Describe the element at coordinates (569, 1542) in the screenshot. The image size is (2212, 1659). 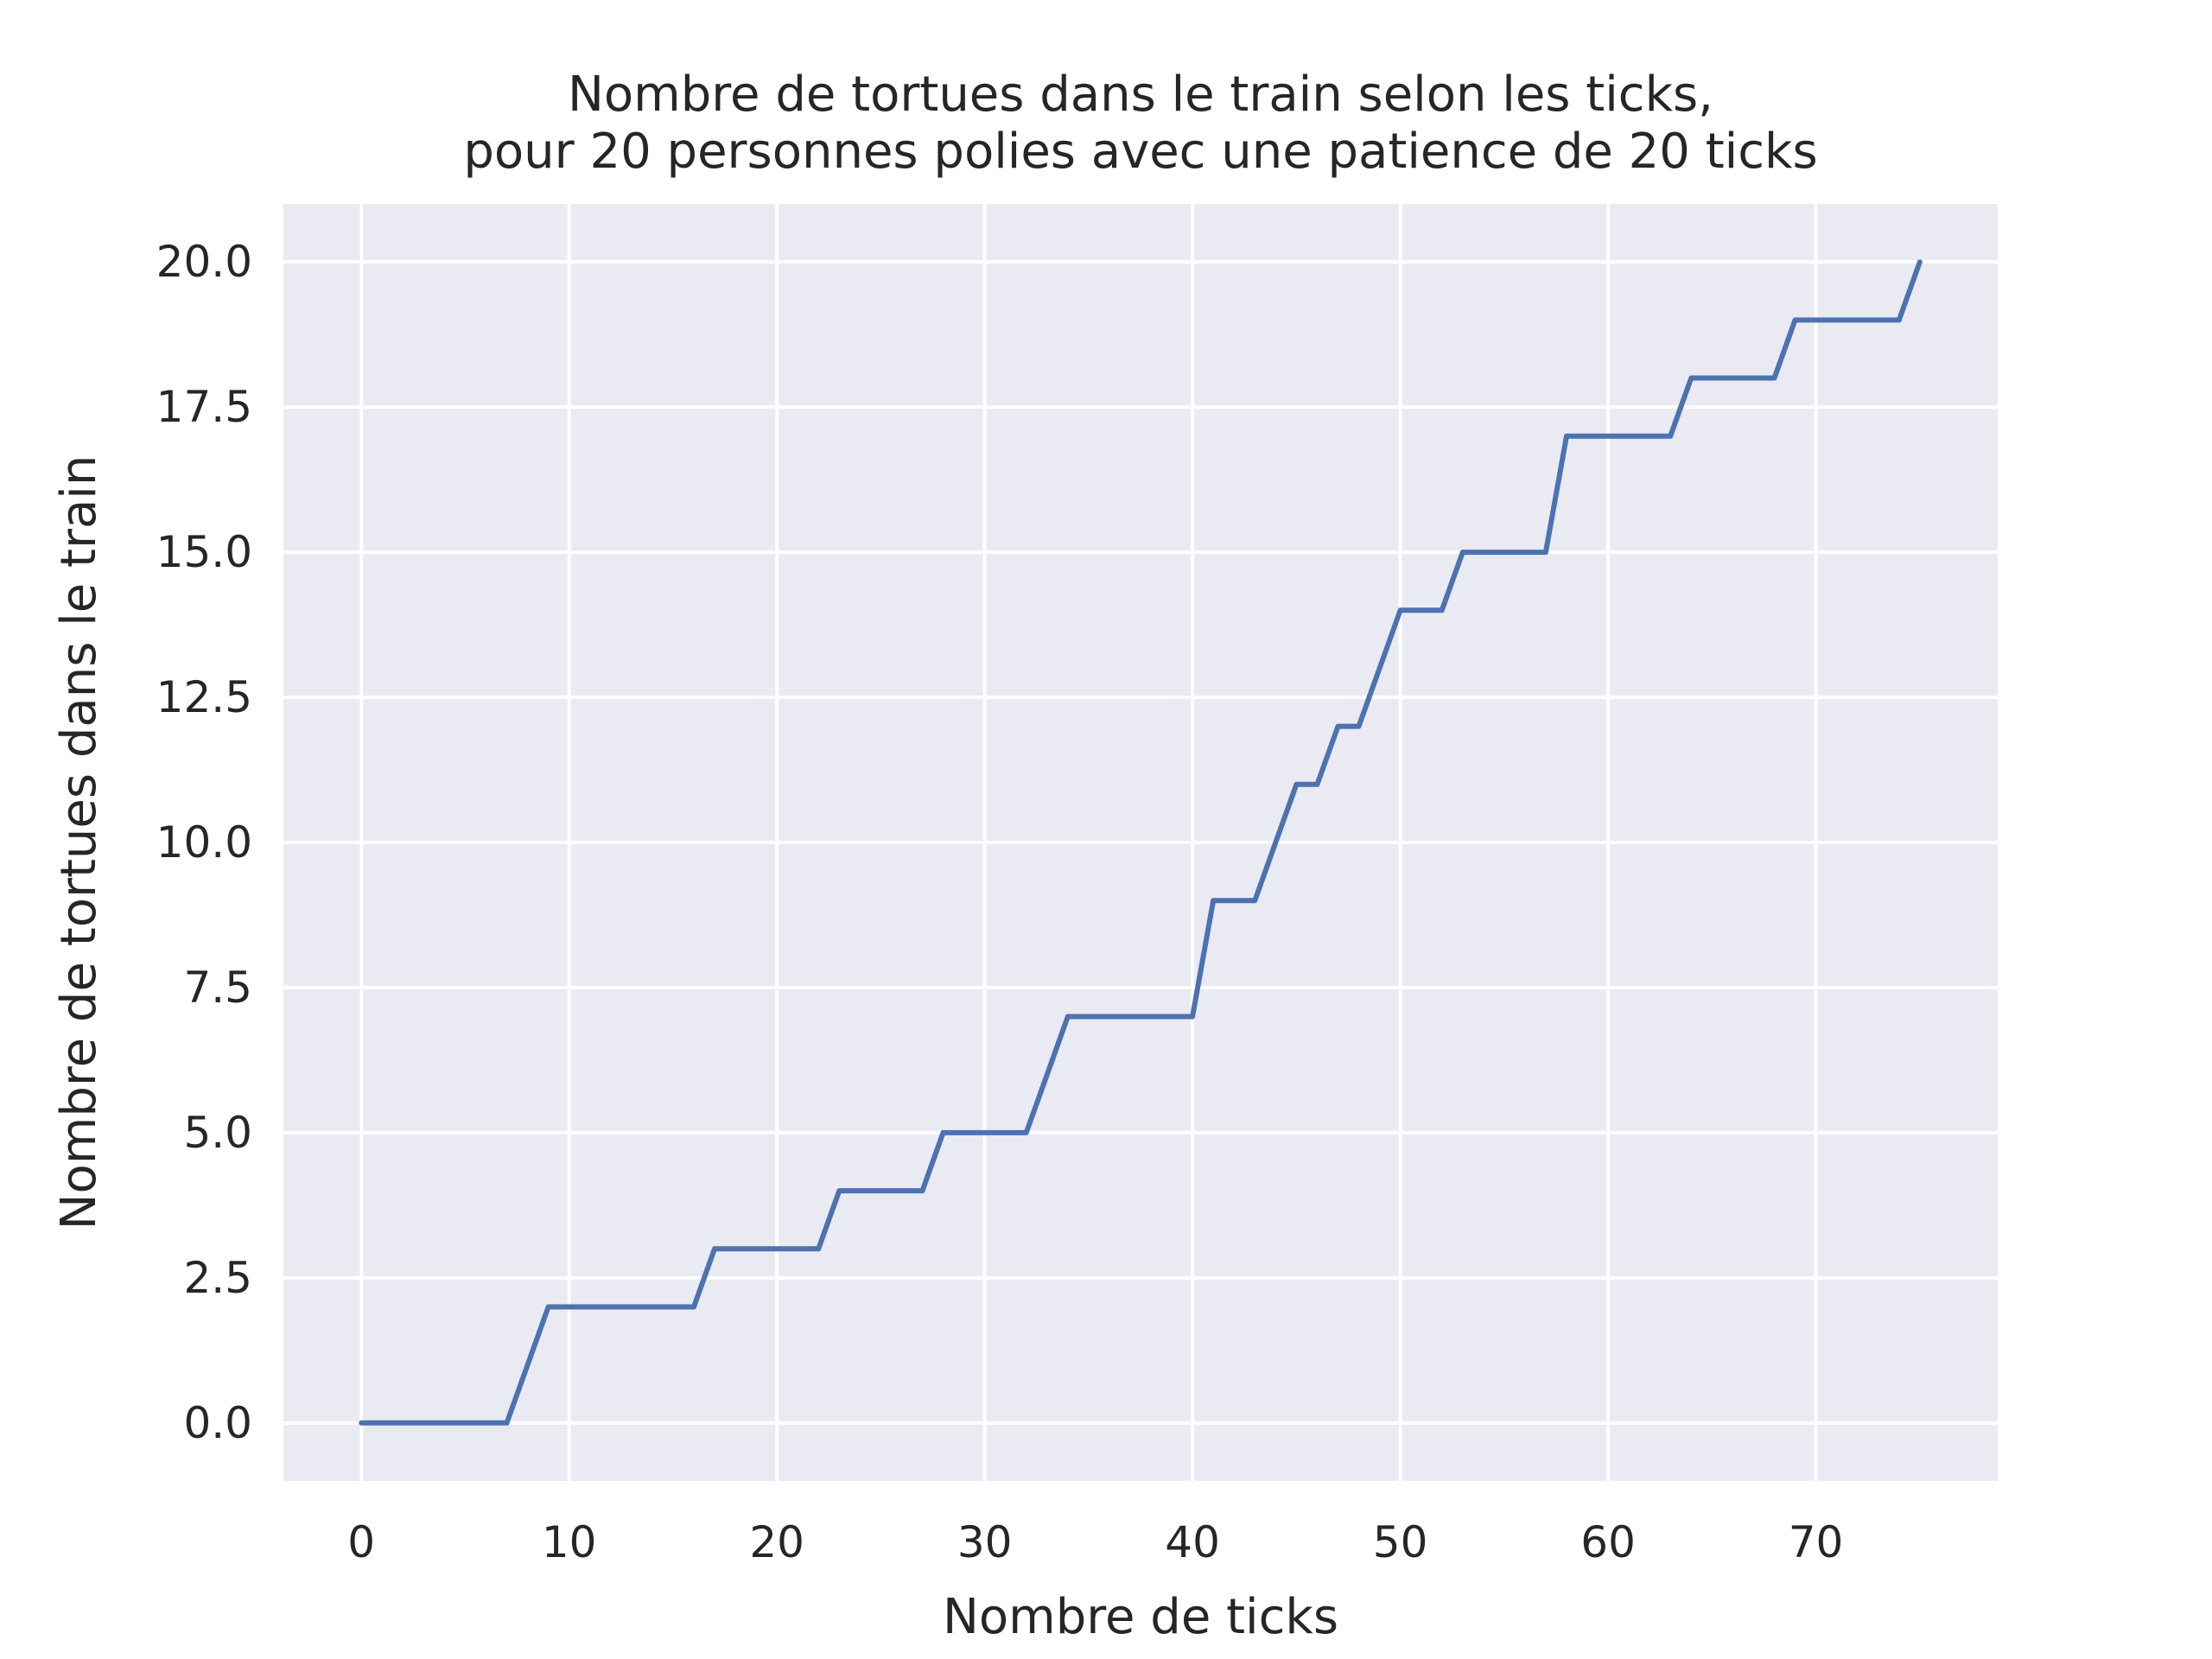
I see `x-tick-label: 10` at that location.